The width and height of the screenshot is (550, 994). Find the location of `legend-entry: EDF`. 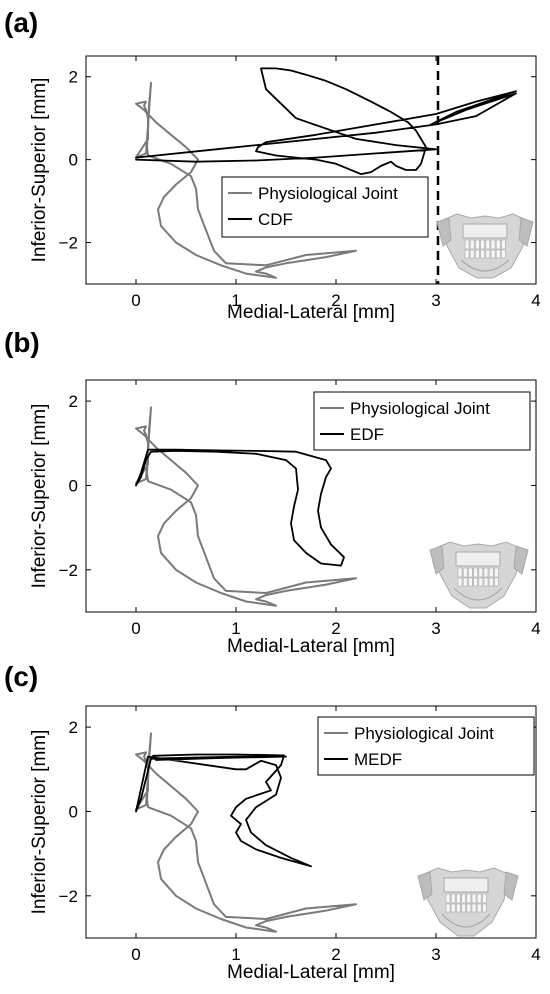

legend-entry: EDF is located at coordinates (367, 434).